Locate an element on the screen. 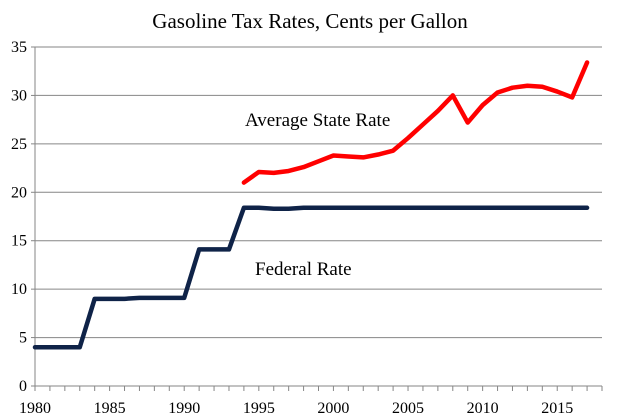  x-tick-label: 1985 is located at coordinates (110, 408).